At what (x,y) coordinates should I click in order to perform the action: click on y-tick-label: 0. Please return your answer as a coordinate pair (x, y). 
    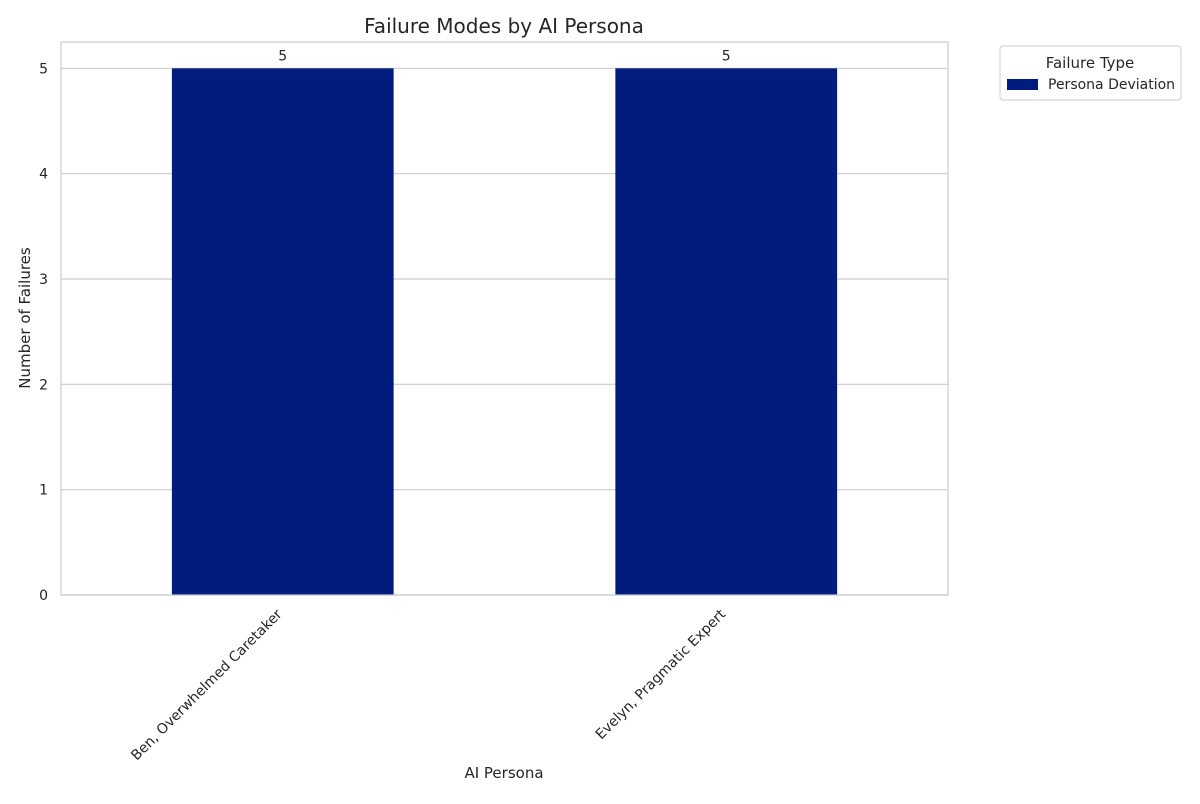
    Looking at the image, I should click on (43, 596).